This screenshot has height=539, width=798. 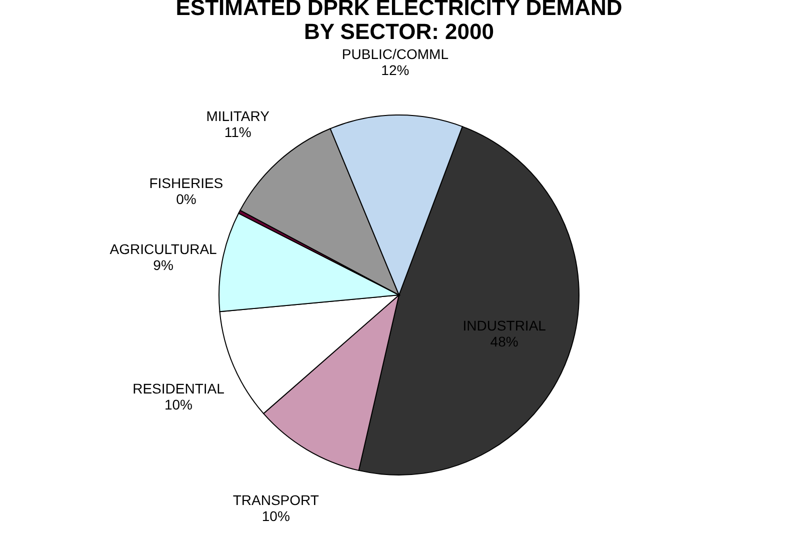 What do you see at coordinates (395, 54) in the screenshot?
I see `slice-label: PUBLIC/COMML` at bounding box center [395, 54].